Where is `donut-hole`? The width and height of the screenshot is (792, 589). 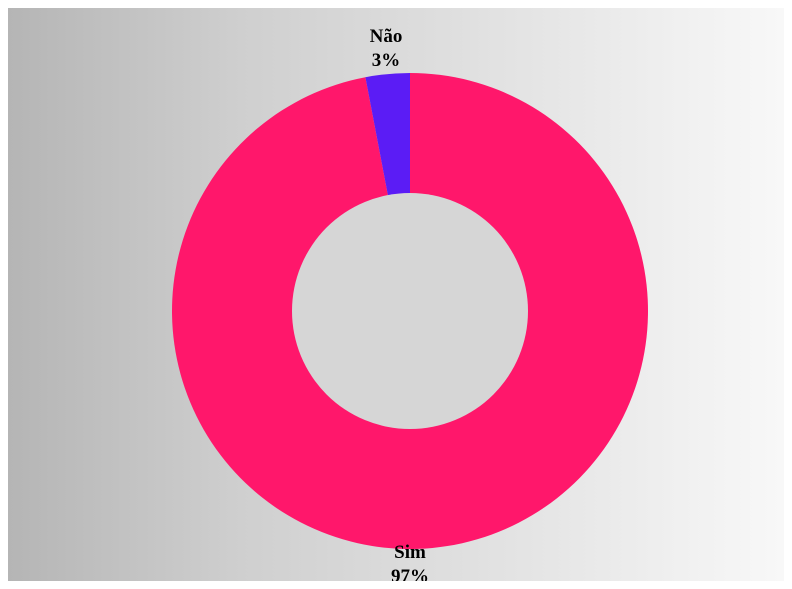
donut-hole is located at coordinates (410, 311).